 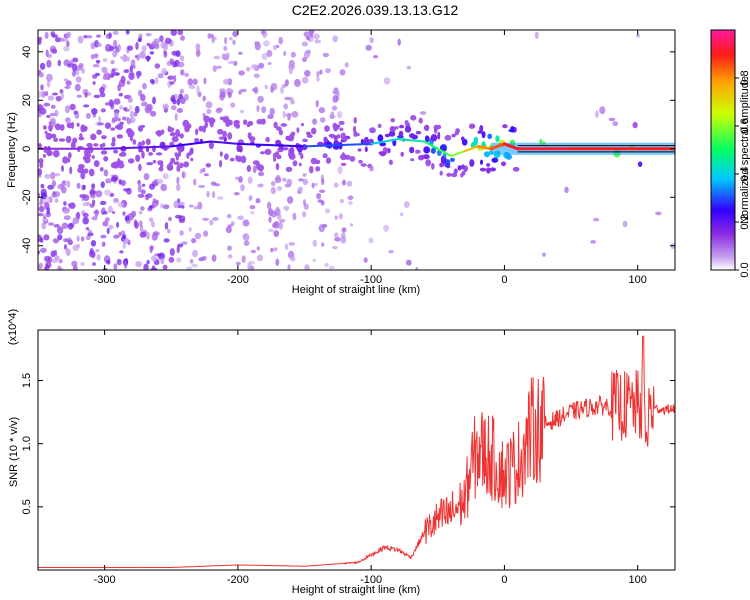 What do you see at coordinates (238, 580) in the screenshot?
I see `x-tick-label: -200` at bounding box center [238, 580].